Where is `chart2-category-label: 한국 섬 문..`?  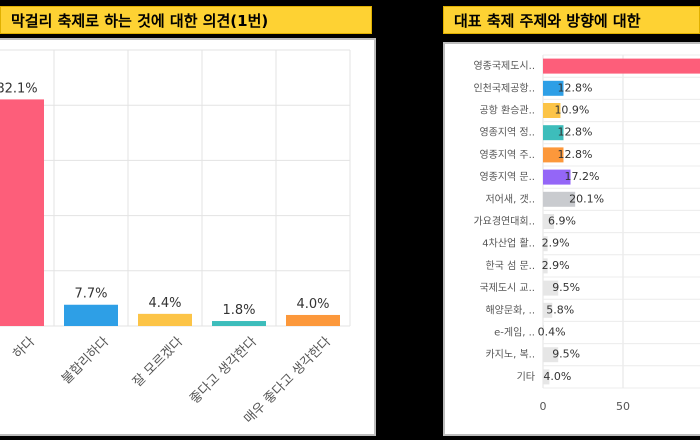 chart2-category-label: 한국 섬 문.. is located at coordinates (510, 266).